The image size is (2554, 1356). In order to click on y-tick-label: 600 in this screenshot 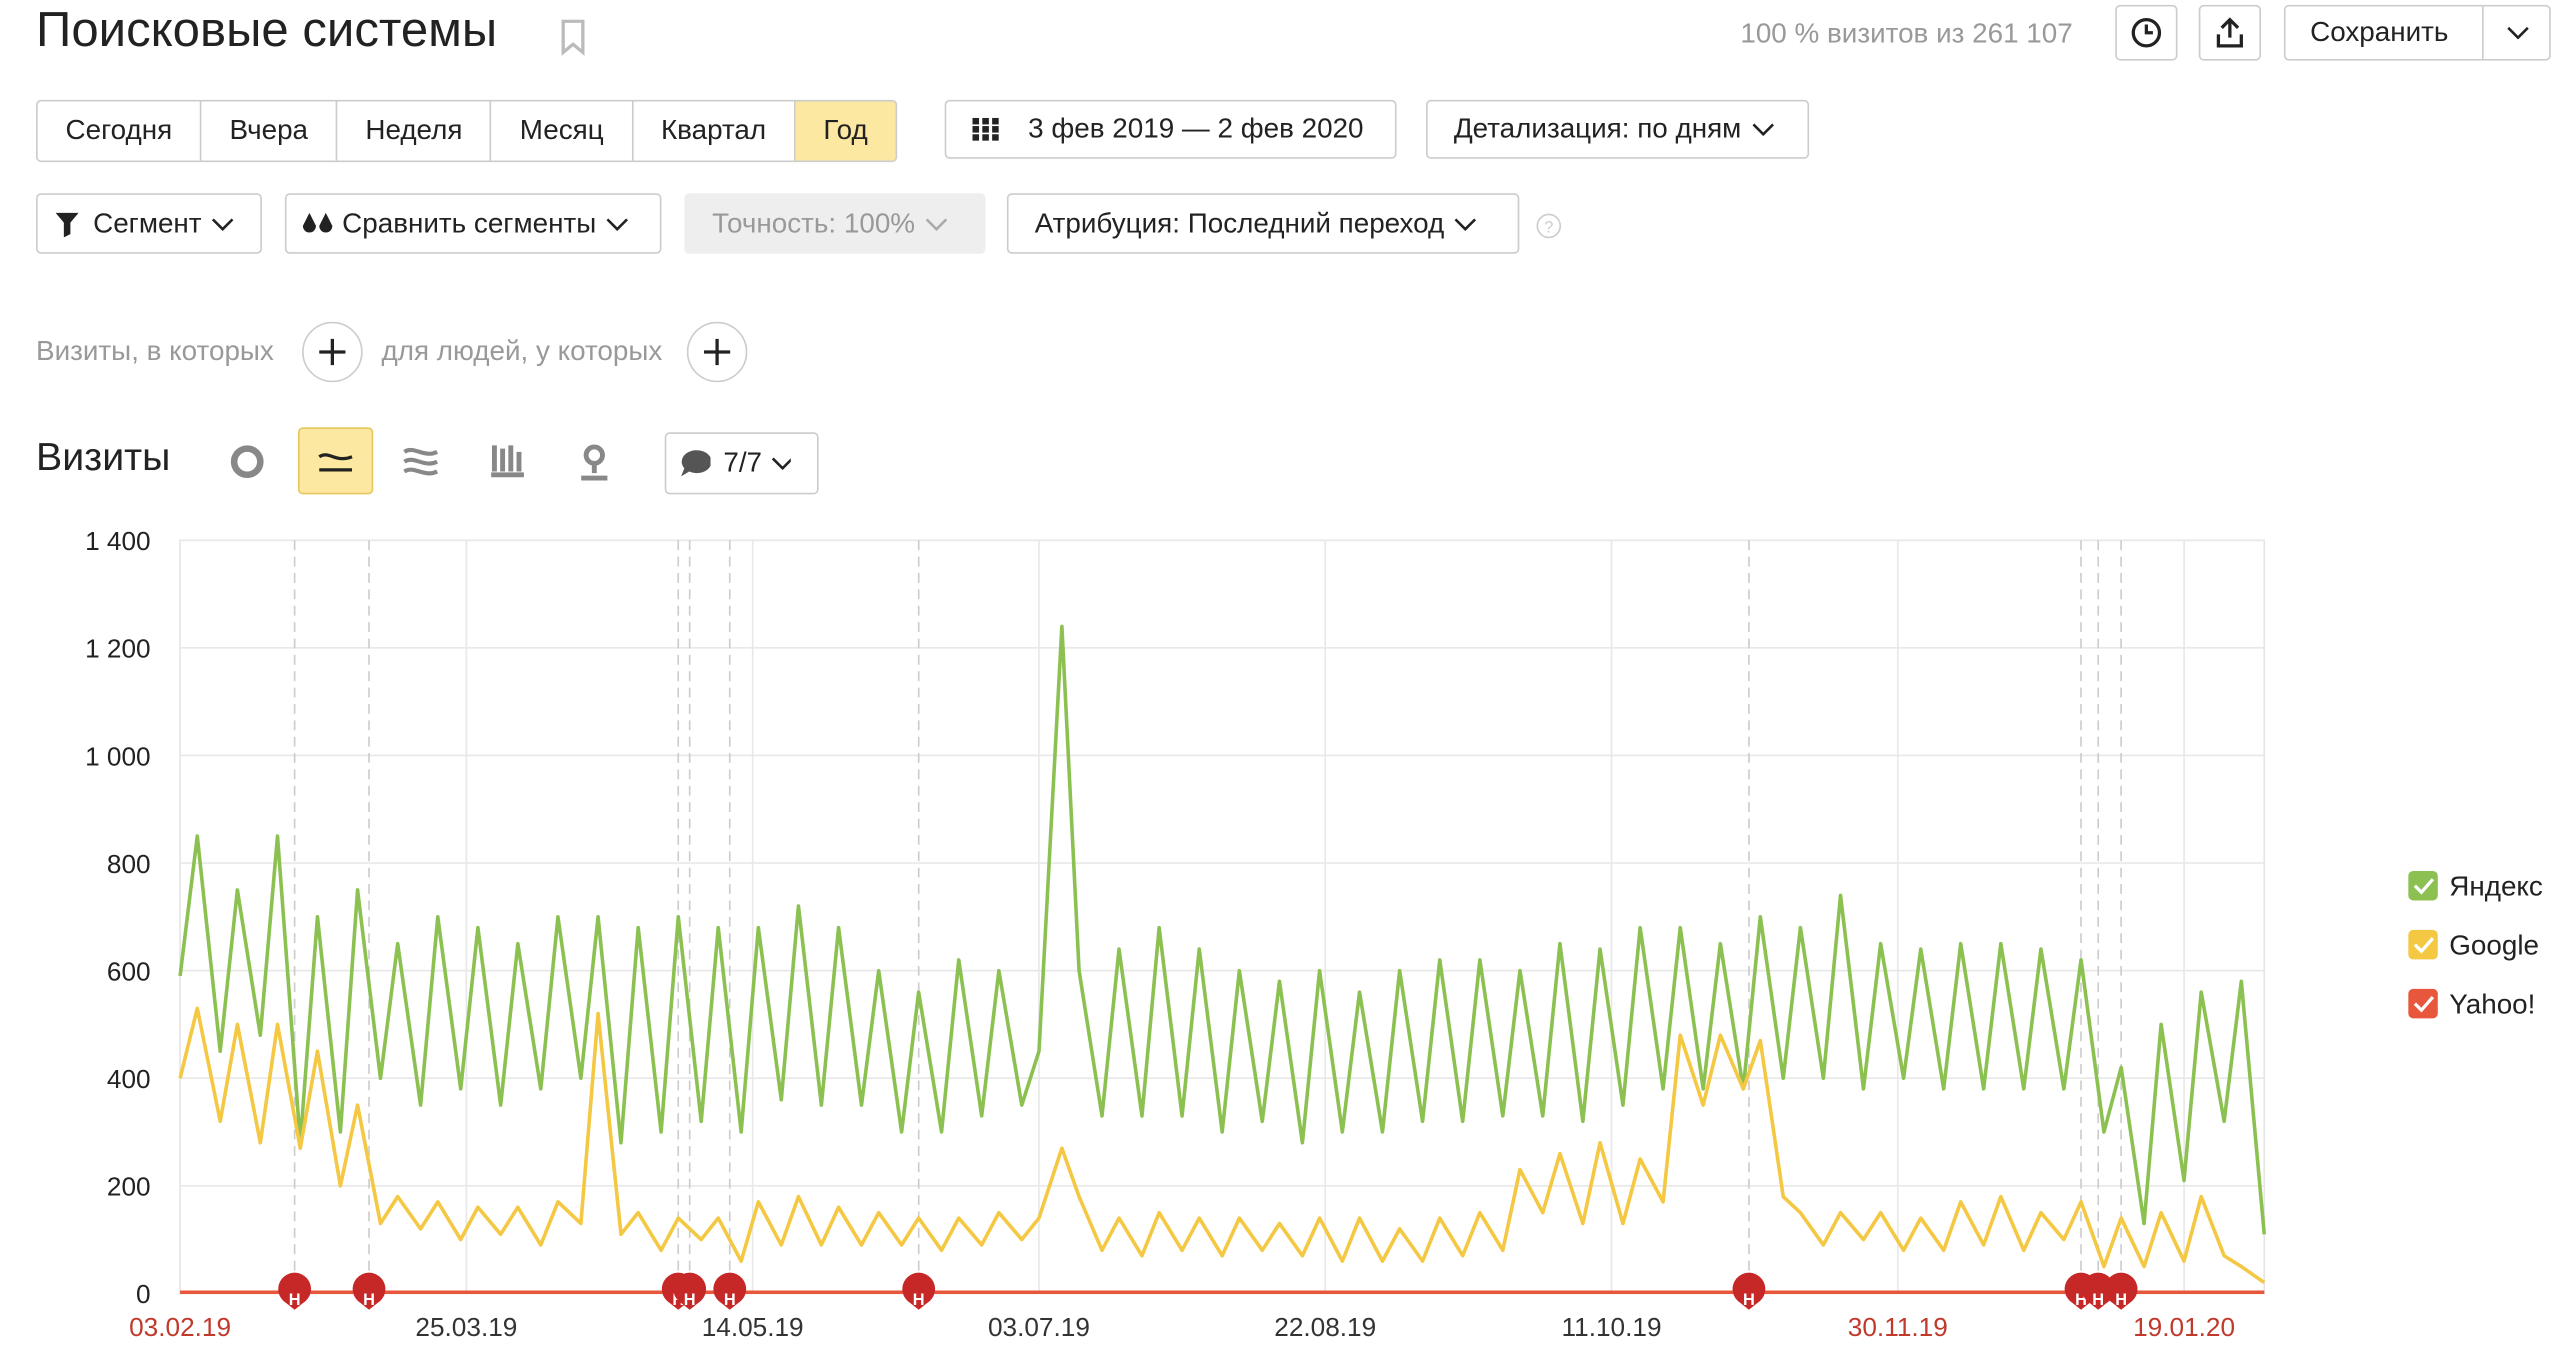, I will do `click(129, 971)`.